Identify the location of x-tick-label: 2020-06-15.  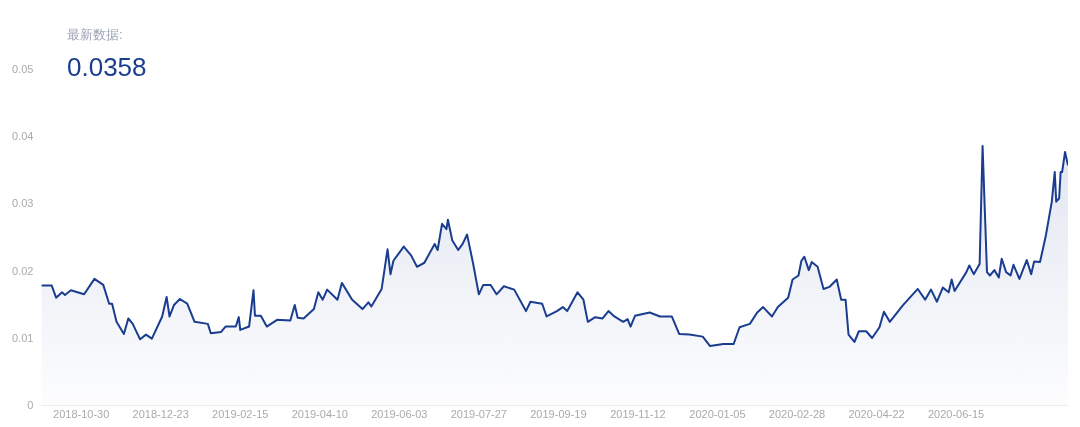
(956, 414).